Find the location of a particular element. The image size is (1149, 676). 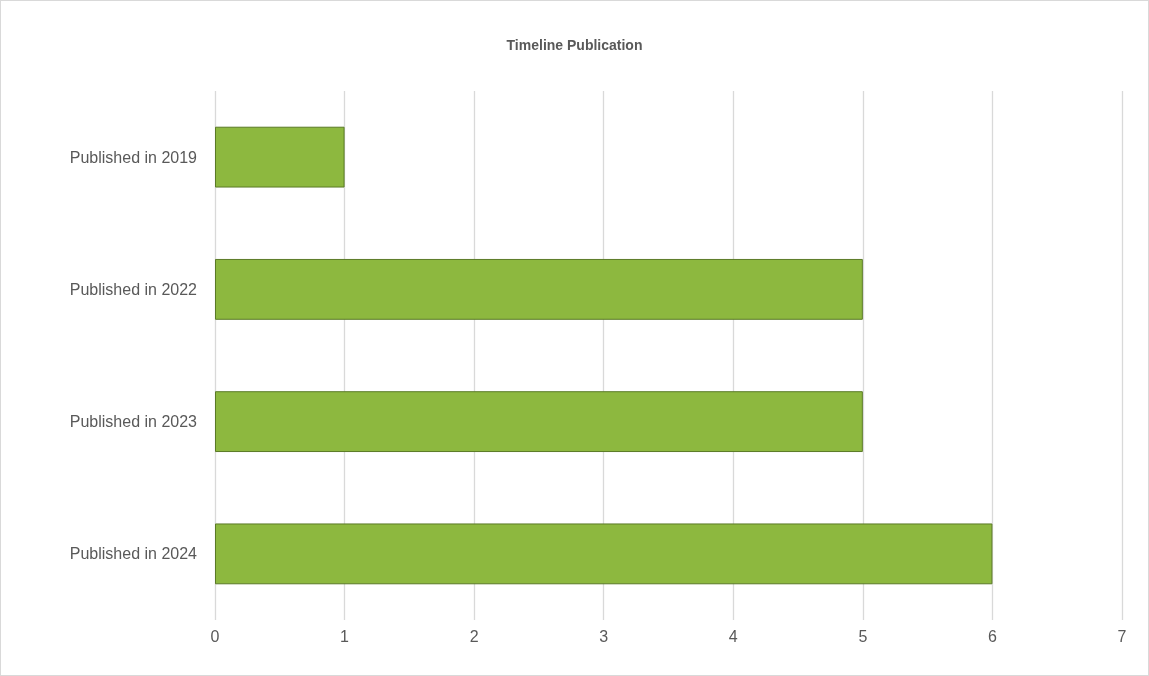

x-tick-label: 6 is located at coordinates (992, 636).